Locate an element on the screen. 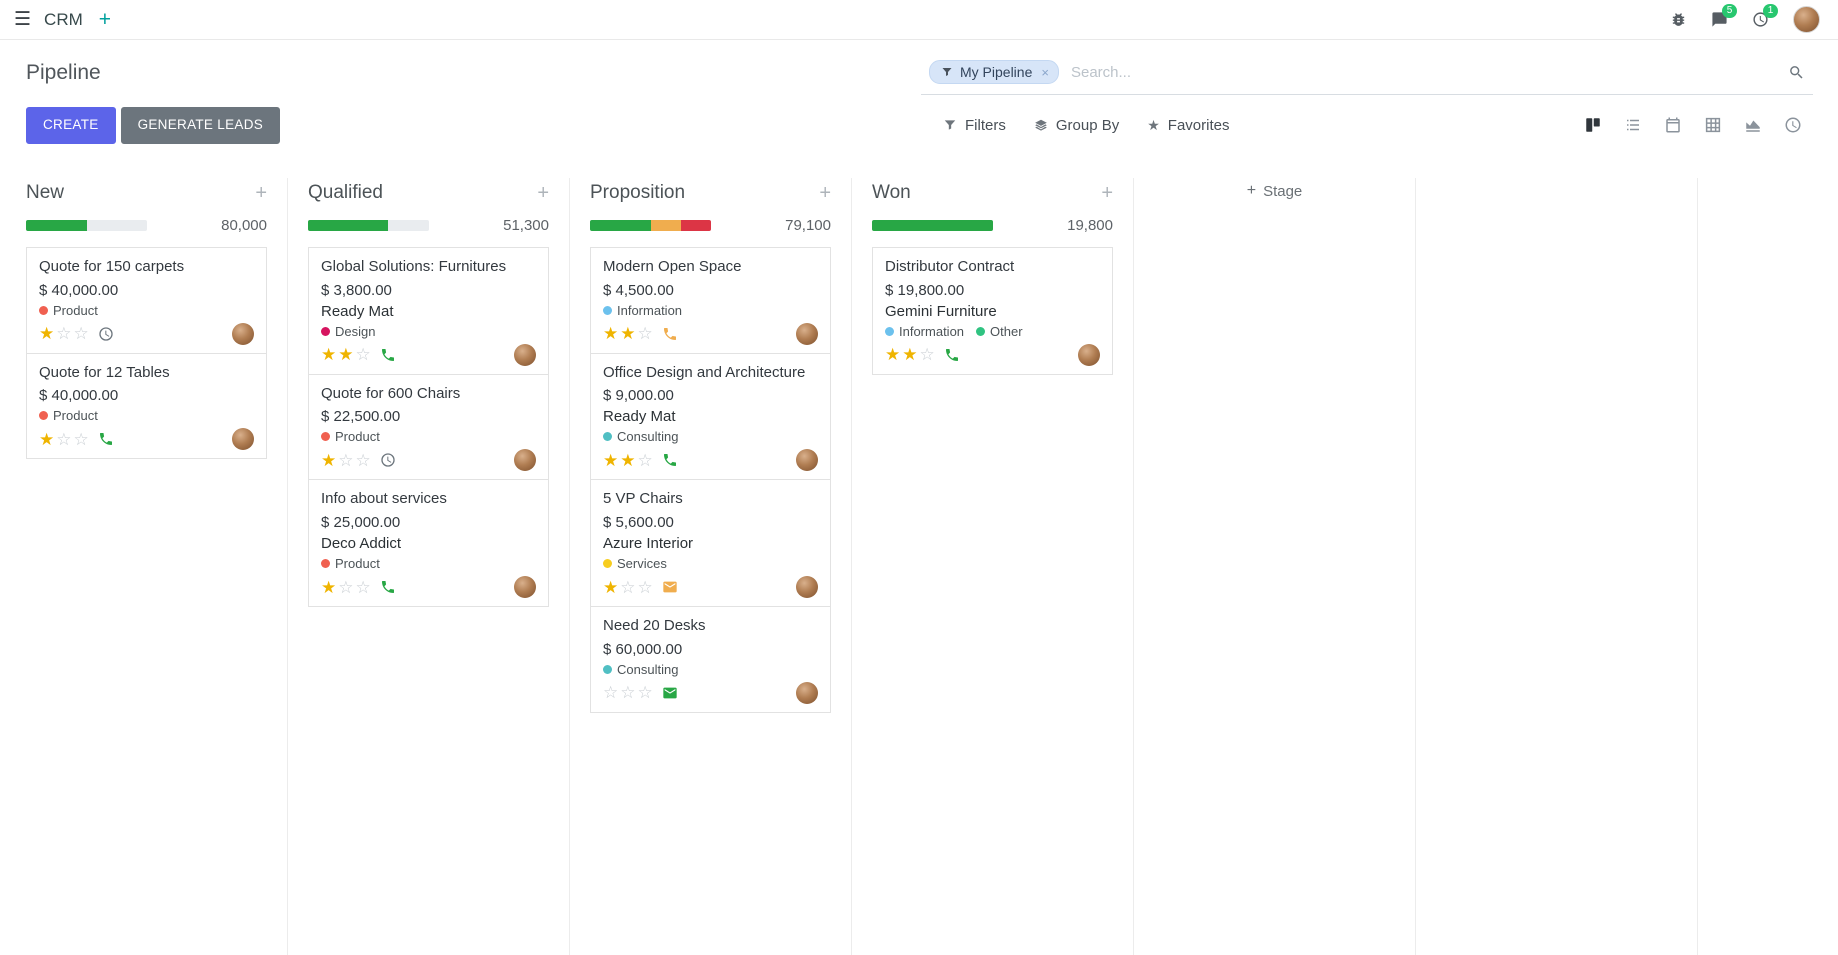 The image size is (1838, 955). kanban-card: Need 20 Desks $ 60,000.00 Consulting ☆ ☆ ☆ is located at coordinates (710, 659).